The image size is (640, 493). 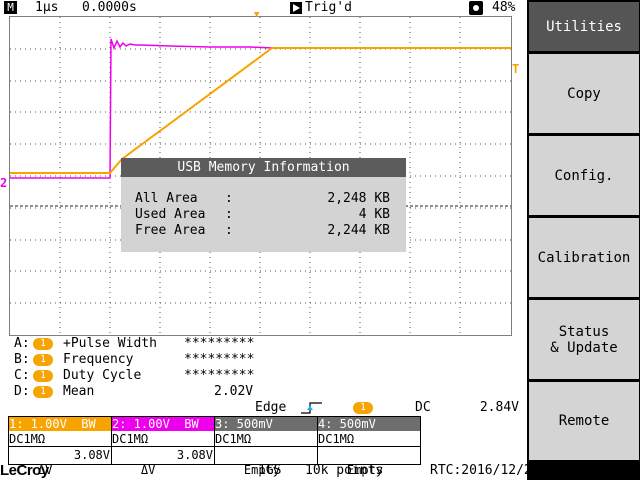 I want to click on trigger-type: Edge, so click(x=271, y=407).